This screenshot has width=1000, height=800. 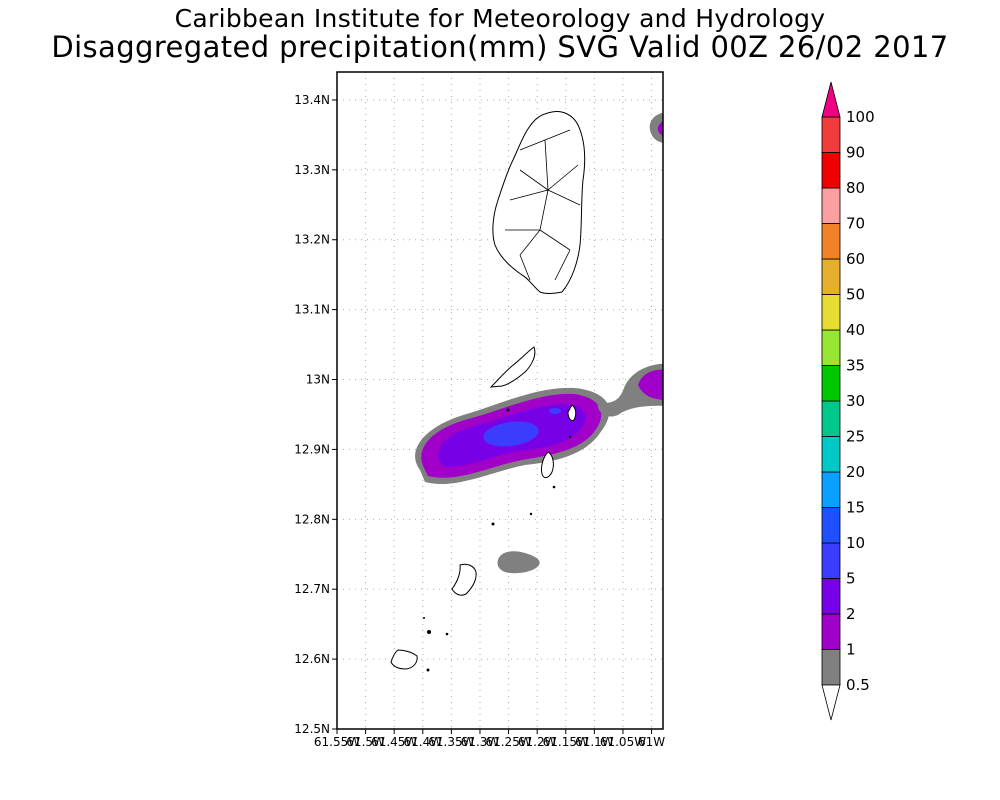 What do you see at coordinates (860, 117) in the screenshot?
I see `colorbar-label: 100` at bounding box center [860, 117].